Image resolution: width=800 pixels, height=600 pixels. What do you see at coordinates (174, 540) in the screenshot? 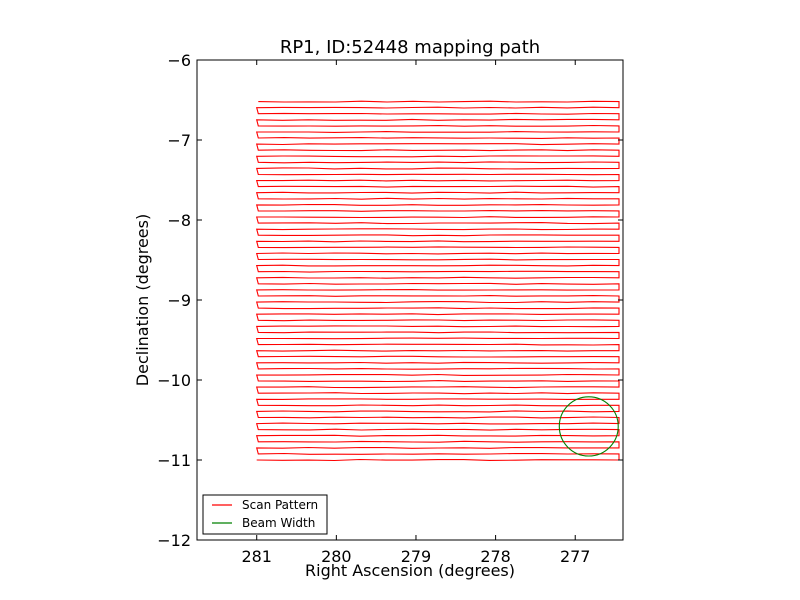
I see `y-tick-label: −12` at bounding box center [174, 540].